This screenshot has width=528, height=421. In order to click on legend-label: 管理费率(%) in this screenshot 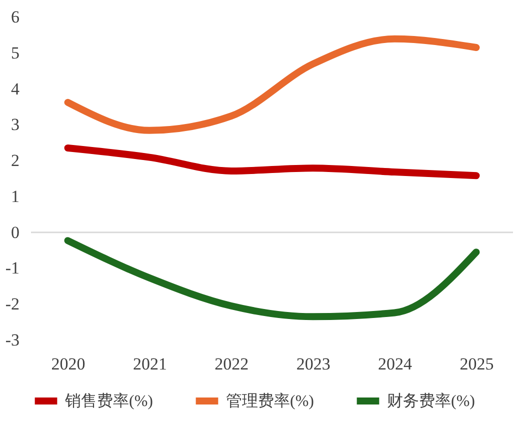, I will do `click(270, 401)`.